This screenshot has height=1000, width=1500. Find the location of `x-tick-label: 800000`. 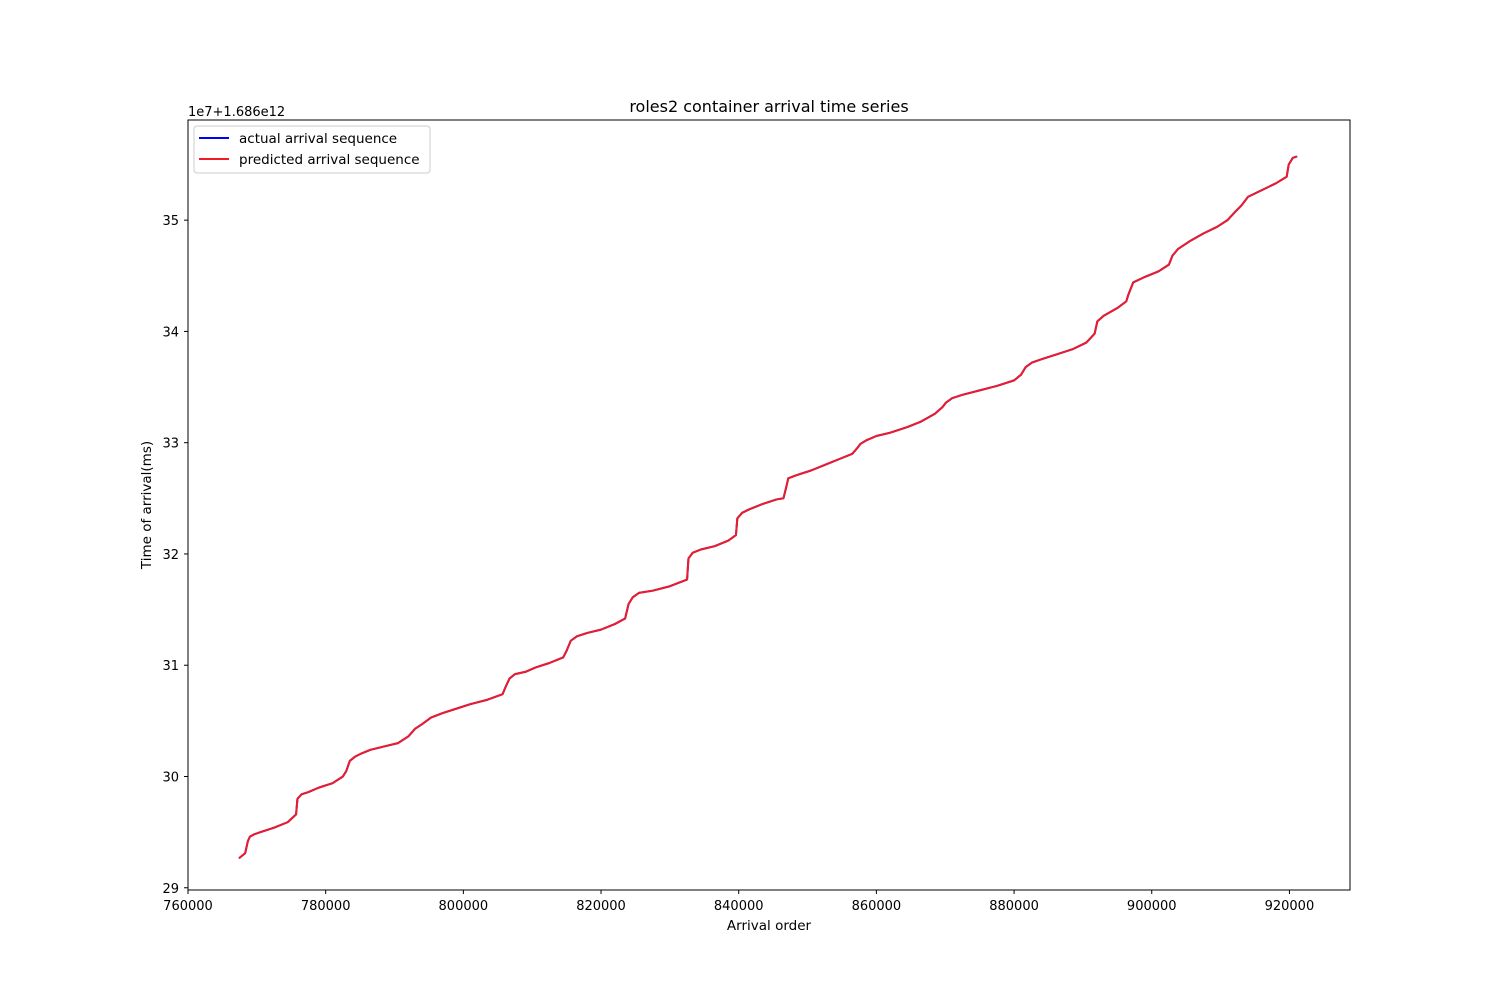

x-tick-label: 800000 is located at coordinates (464, 906).